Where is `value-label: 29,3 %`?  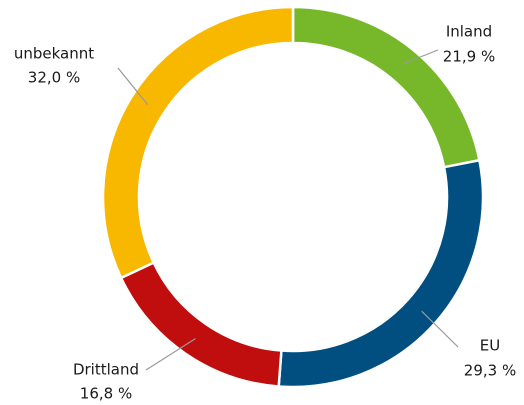 value-label: 29,3 % is located at coordinates (490, 371).